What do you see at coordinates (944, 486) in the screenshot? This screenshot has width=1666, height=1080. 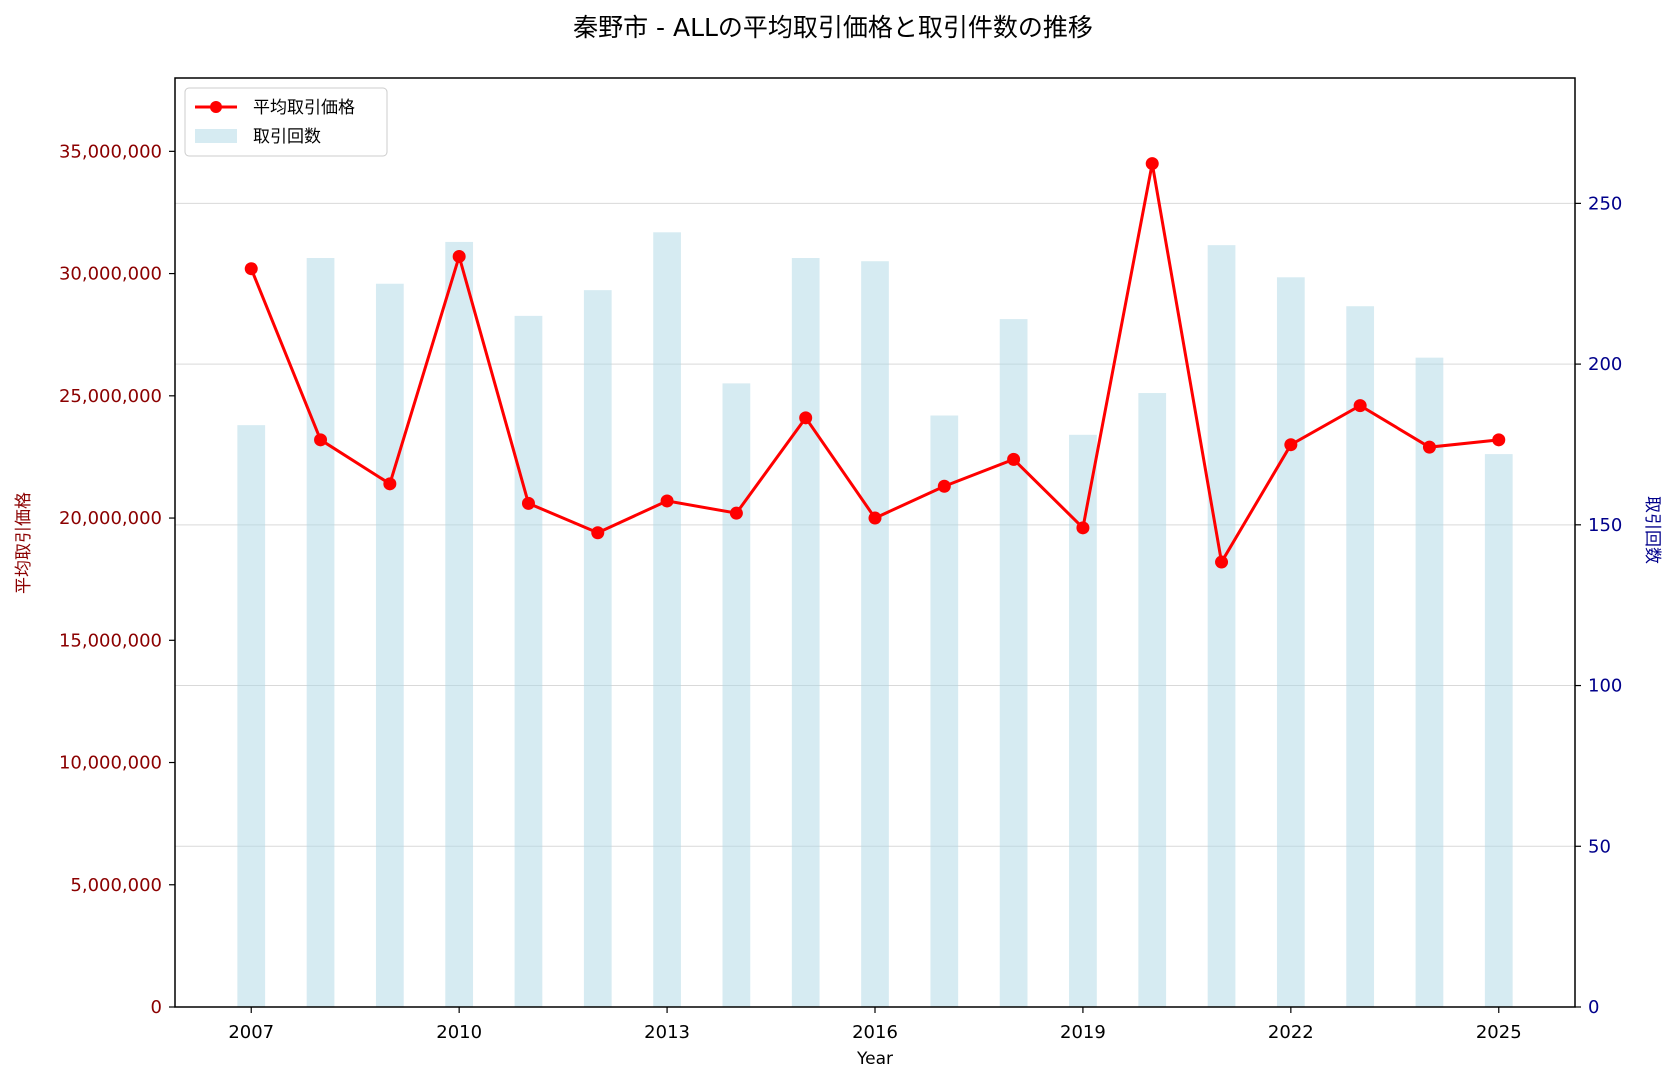 I see `price-point-2017` at bounding box center [944, 486].